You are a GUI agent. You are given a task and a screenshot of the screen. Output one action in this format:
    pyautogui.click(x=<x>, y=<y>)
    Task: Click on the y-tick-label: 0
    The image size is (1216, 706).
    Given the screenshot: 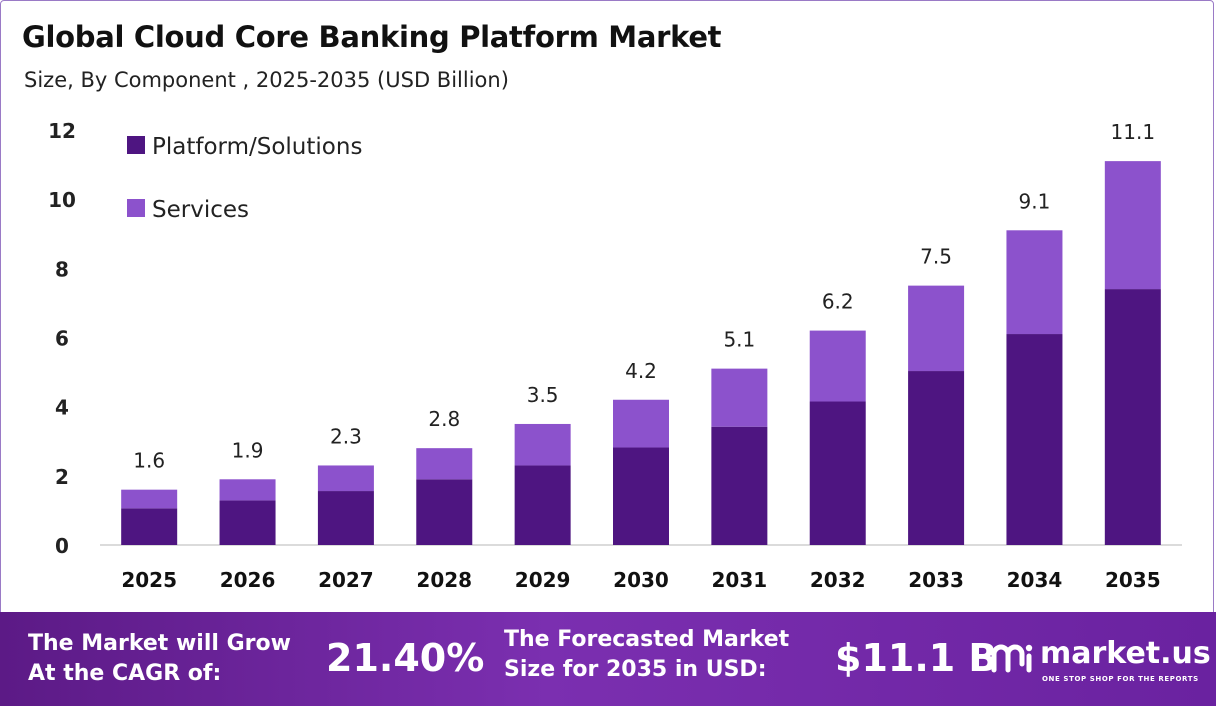 What is the action you would take?
    pyautogui.click(x=62, y=546)
    